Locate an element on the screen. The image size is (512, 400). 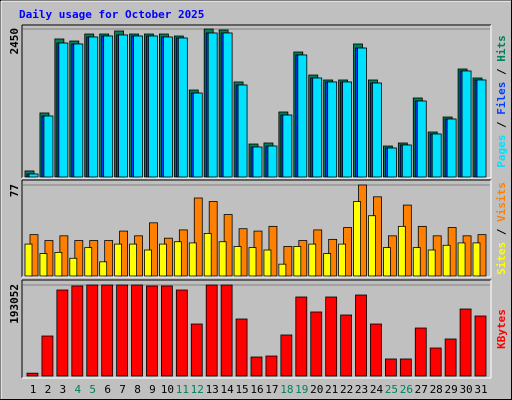
x-tick-label: 22 is located at coordinates (346, 389).